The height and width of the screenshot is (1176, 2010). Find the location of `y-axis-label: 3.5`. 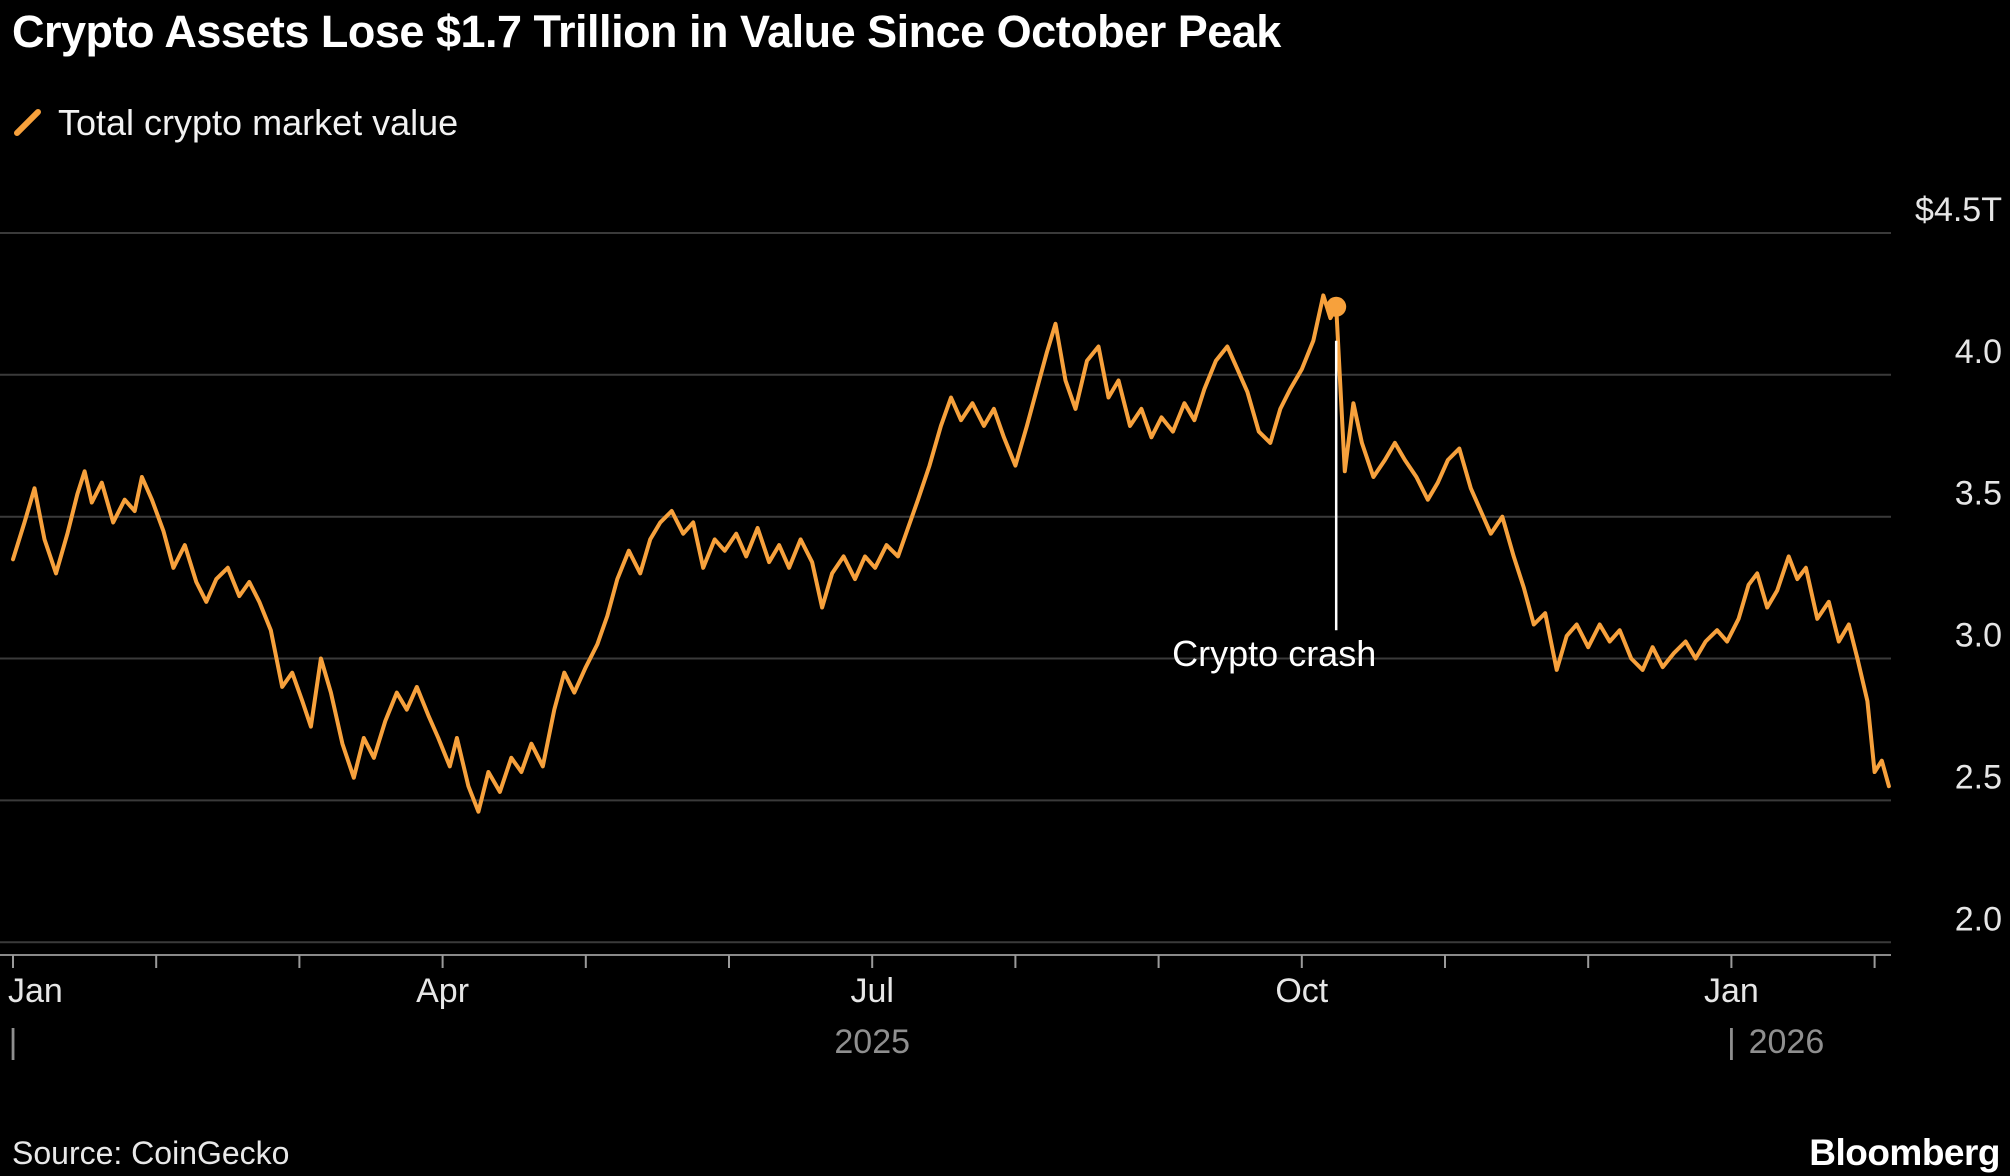

y-axis-label: 3.5 is located at coordinates (1978, 494).